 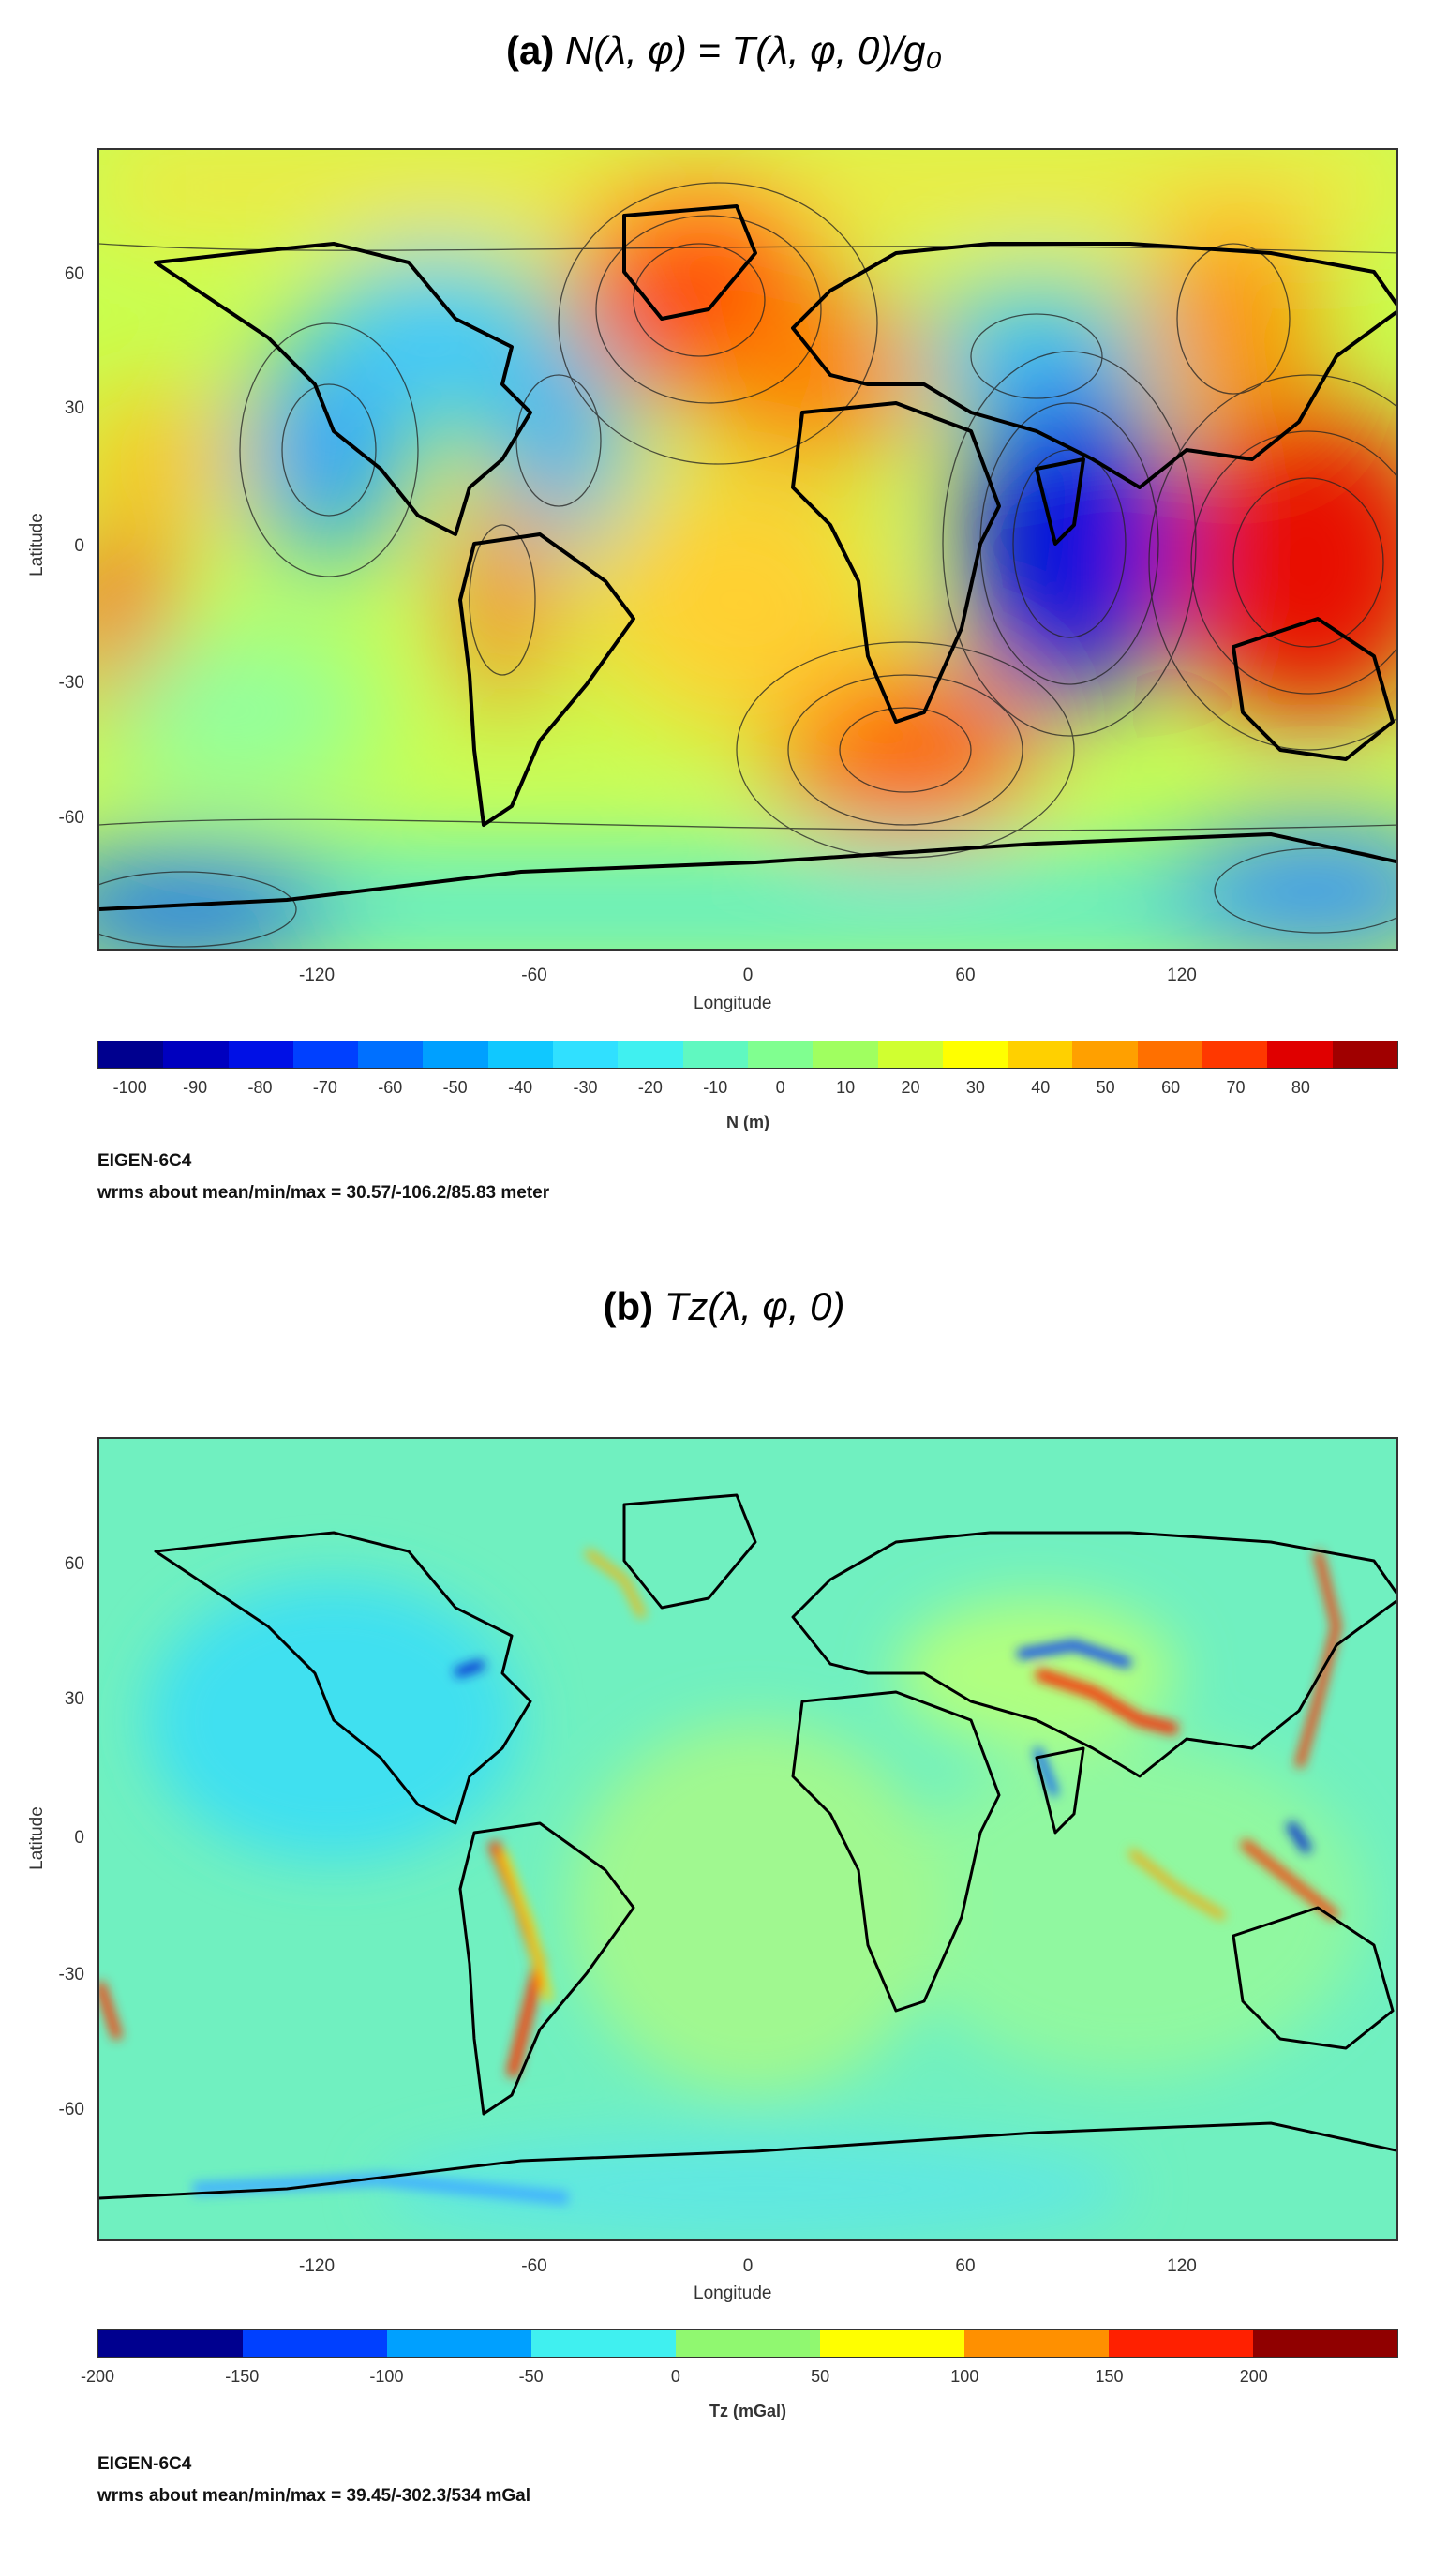 What do you see at coordinates (585, 1088) in the screenshot?
I see `panel_a-colorbar-tick: -30` at bounding box center [585, 1088].